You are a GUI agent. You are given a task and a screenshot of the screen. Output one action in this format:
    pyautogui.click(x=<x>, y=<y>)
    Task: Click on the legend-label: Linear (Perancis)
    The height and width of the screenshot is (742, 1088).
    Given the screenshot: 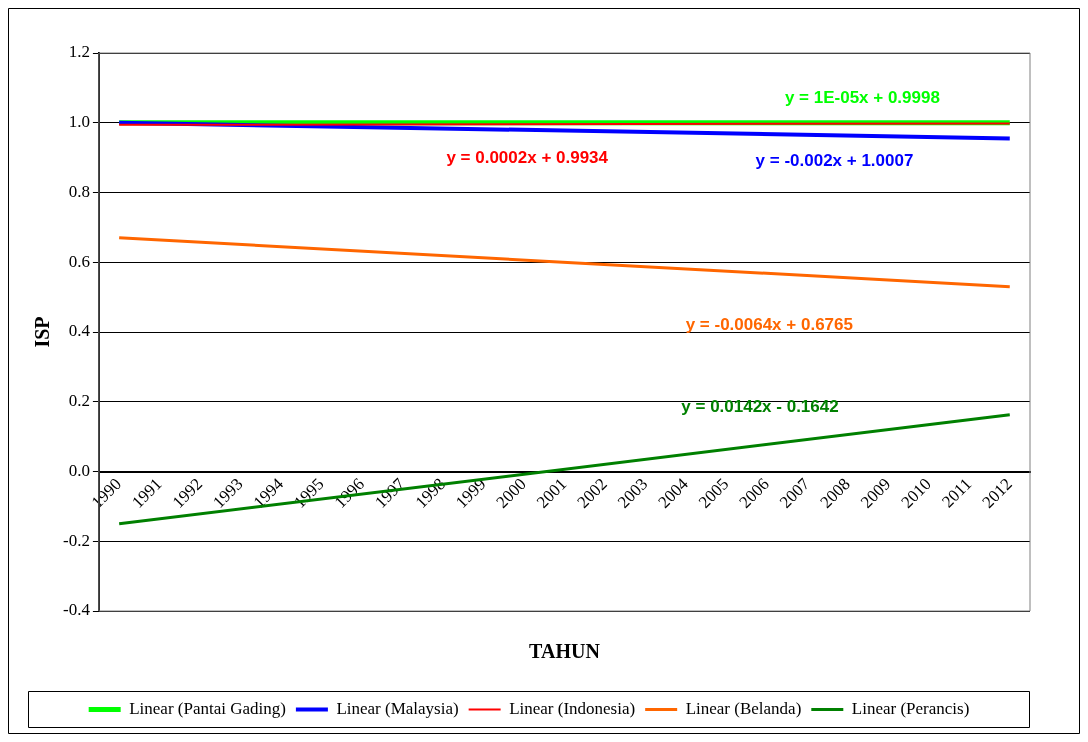 What is the action you would take?
    pyautogui.click(x=910, y=708)
    